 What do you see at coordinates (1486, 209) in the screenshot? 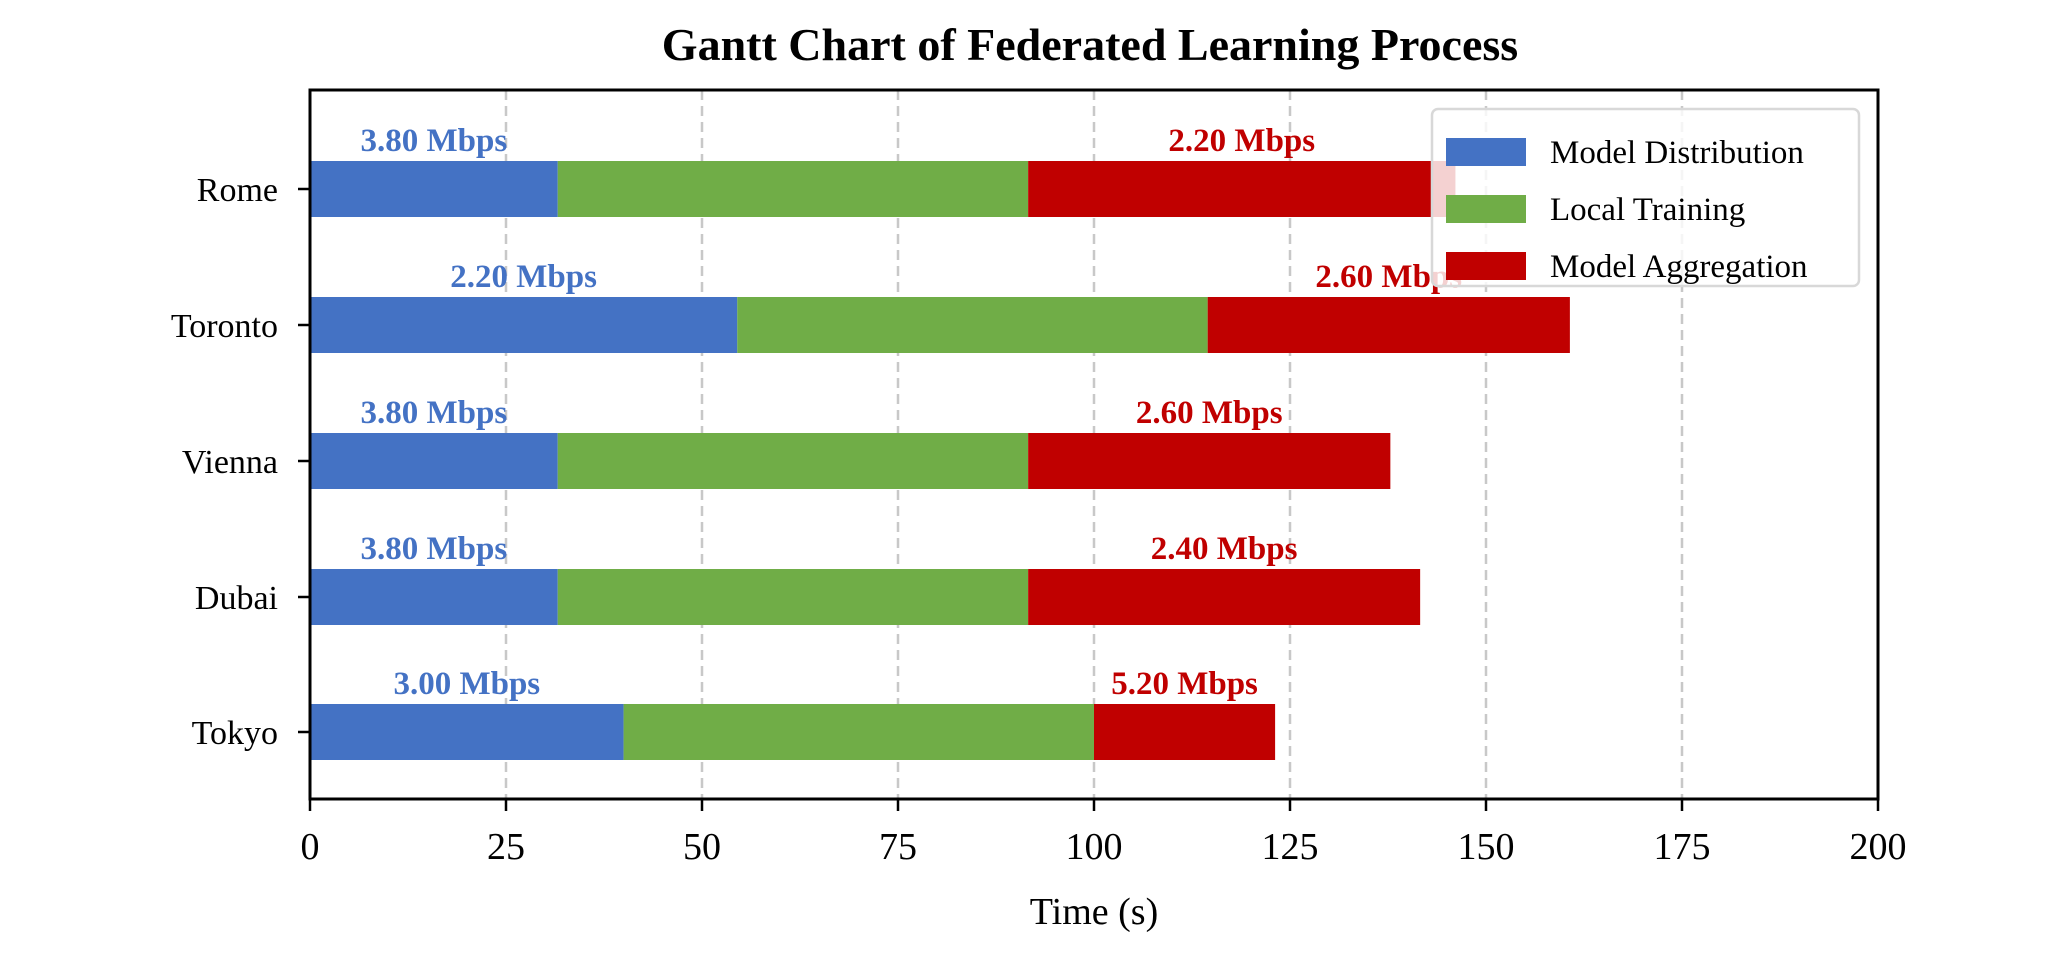
I see `legend-swatch-local-training` at bounding box center [1486, 209].